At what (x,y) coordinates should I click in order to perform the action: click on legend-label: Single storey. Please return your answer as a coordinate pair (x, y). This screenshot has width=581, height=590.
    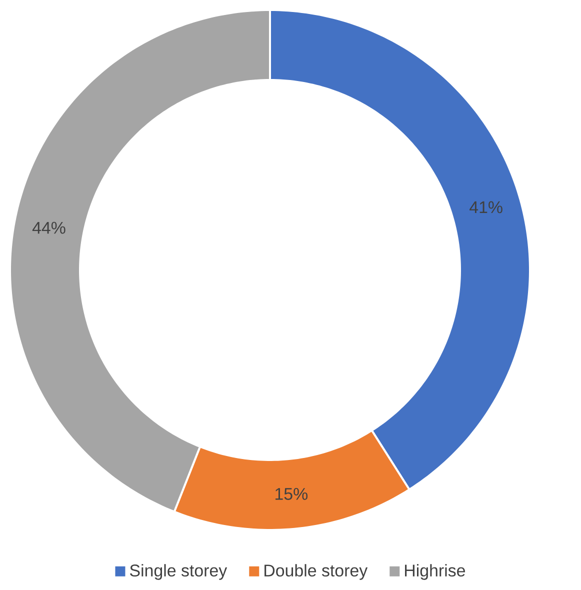
    Looking at the image, I should click on (179, 572).